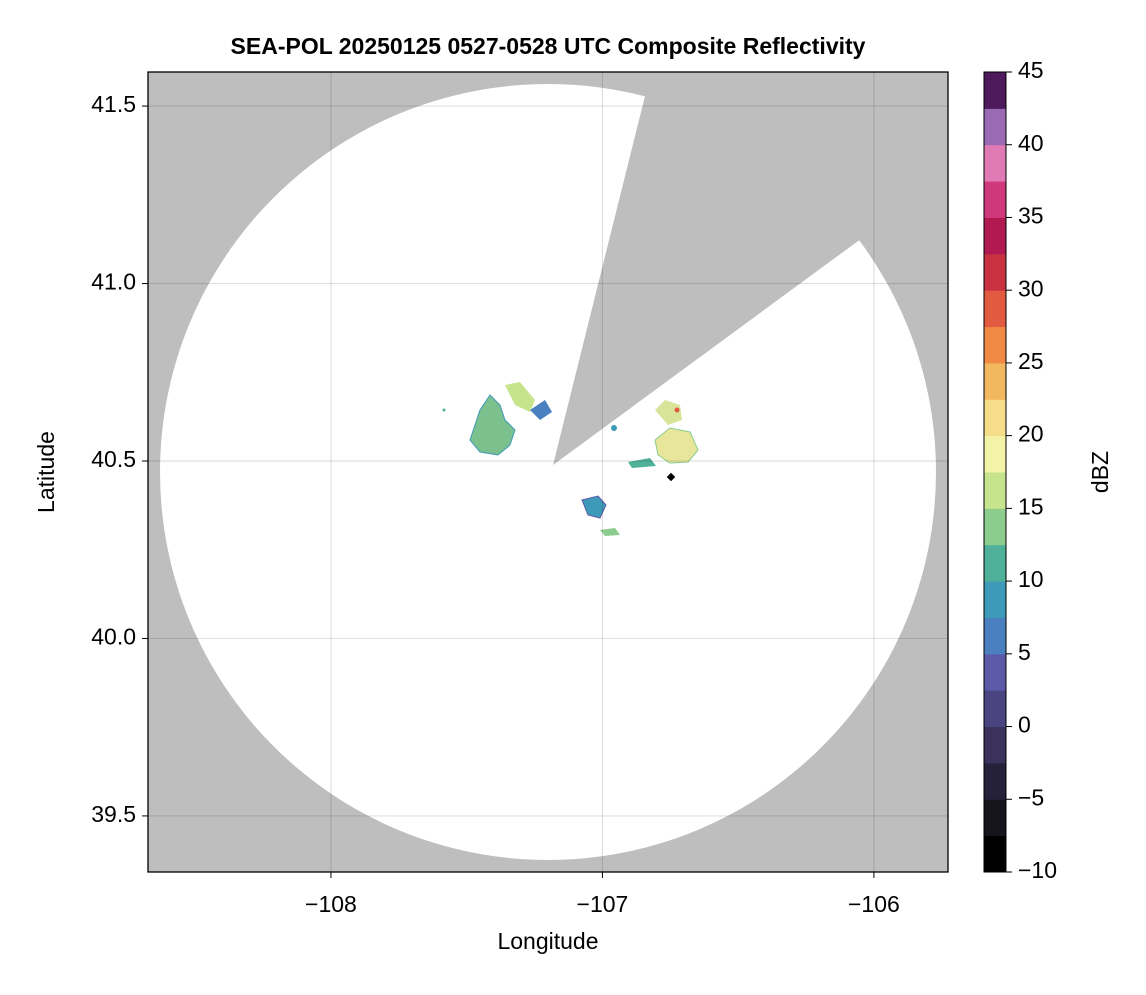  What do you see at coordinates (46, 472) in the screenshot?
I see `y-axis-label: Latitude` at bounding box center [46, 472].